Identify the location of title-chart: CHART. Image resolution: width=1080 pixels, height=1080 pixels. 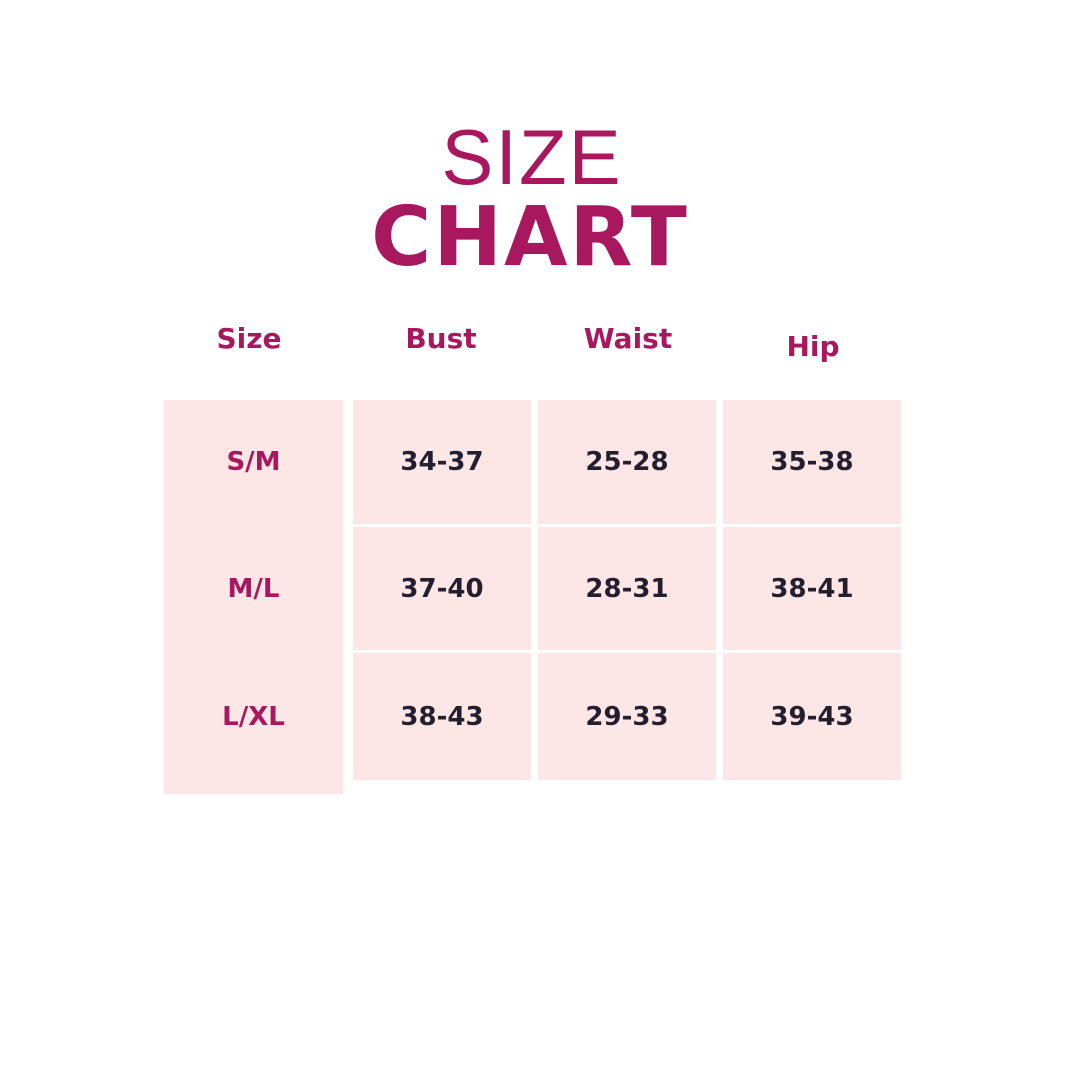
(530, 237).